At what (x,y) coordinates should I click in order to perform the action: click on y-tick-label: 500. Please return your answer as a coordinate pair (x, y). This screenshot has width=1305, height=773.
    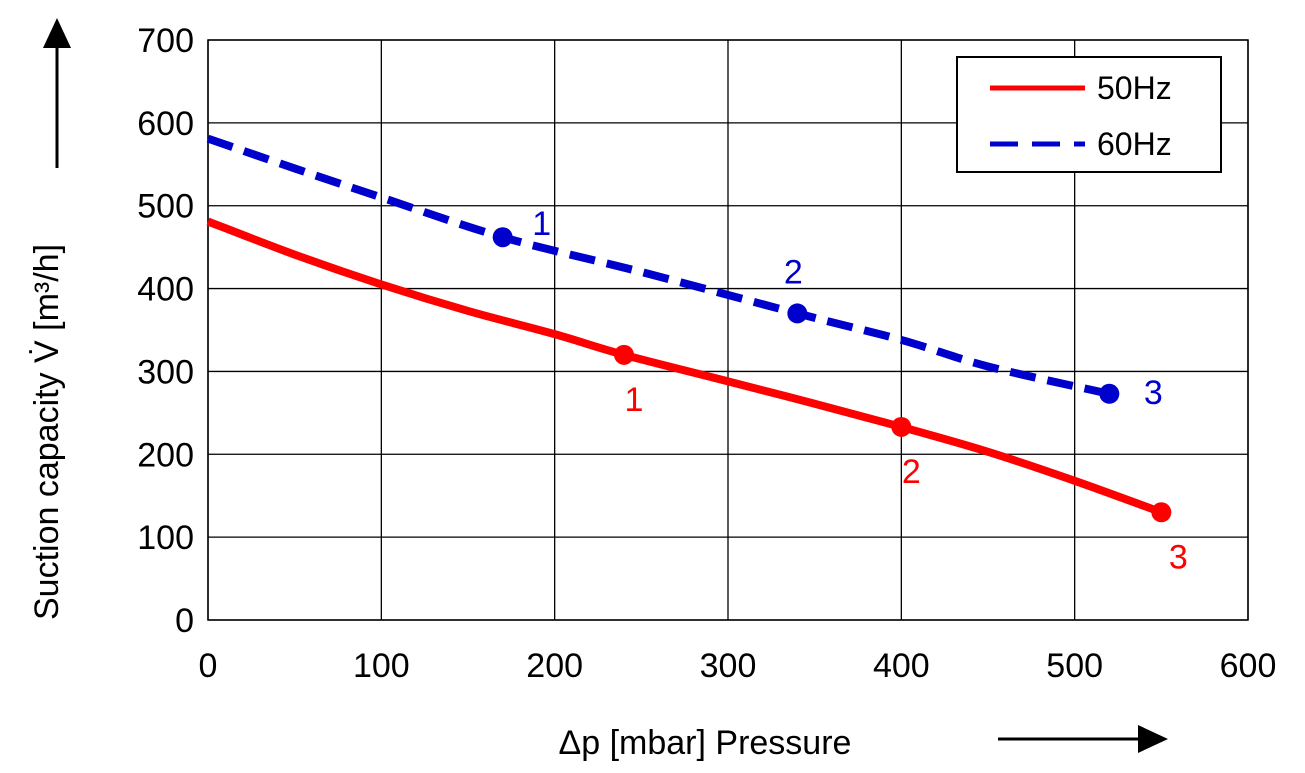
    Looking at the image, I should click on (165, 207).